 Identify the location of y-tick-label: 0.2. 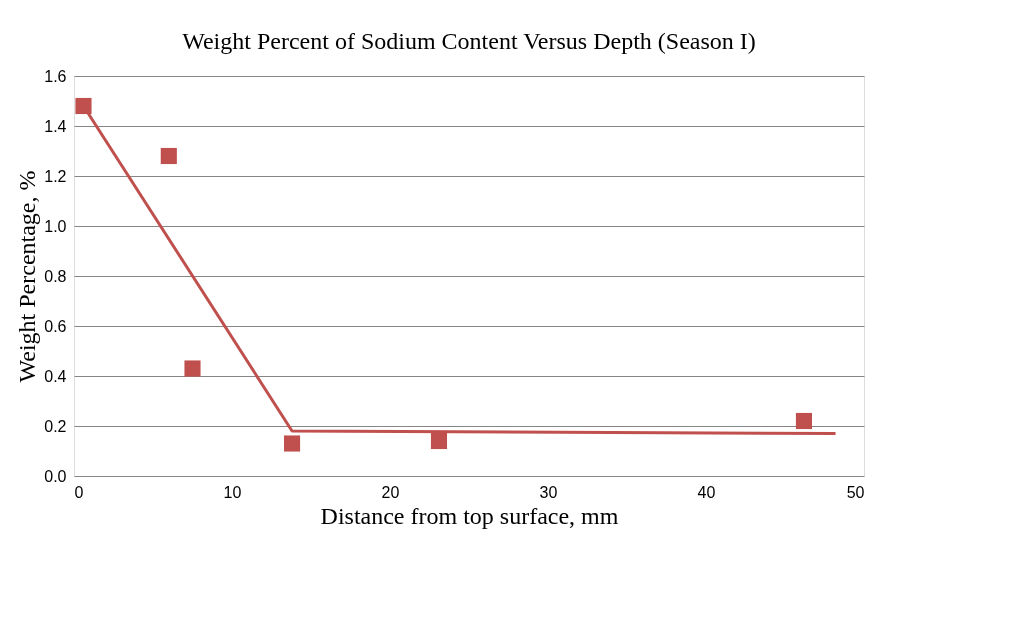
(55, 426).